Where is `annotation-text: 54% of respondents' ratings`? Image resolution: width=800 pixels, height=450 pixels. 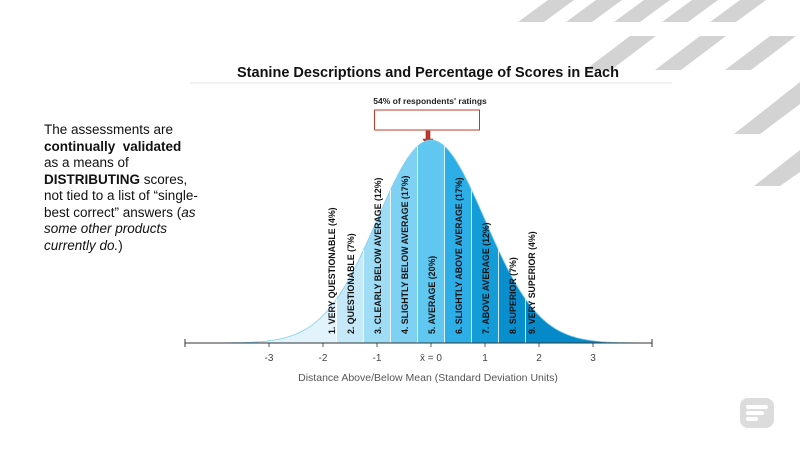
annotation-text: 54% of respondents' ratings is located at coordinates (430, 101).